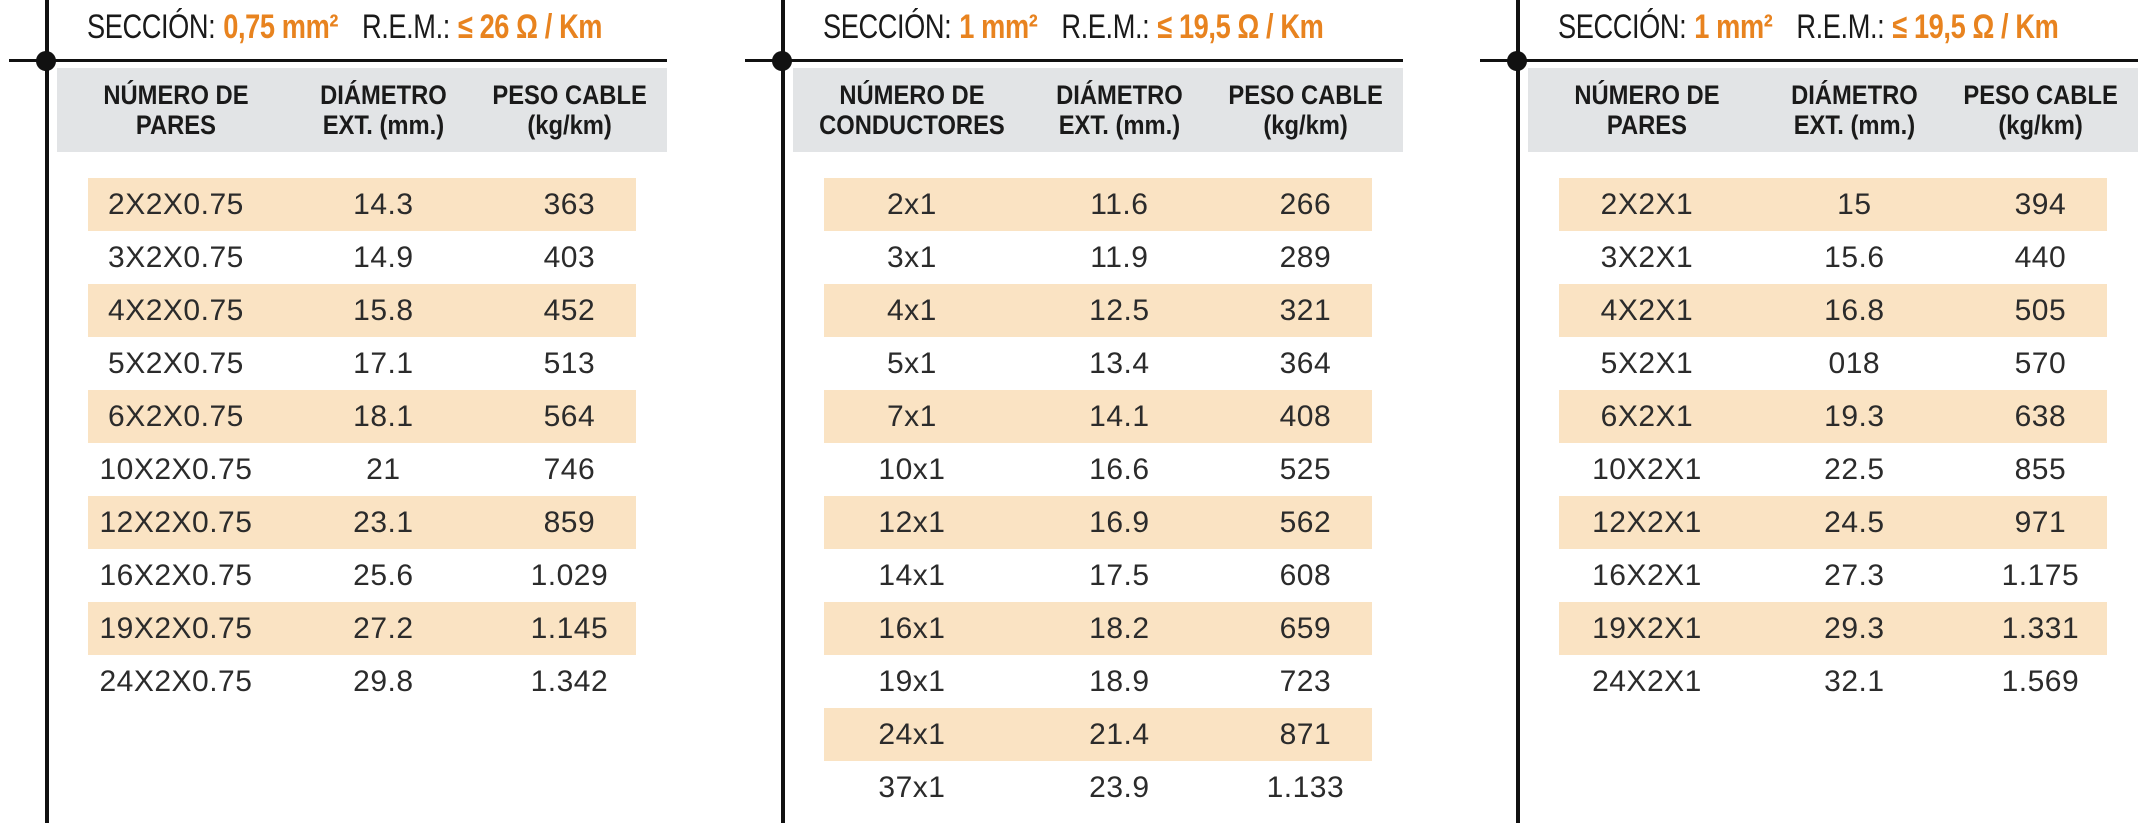 Image resolution: width=2148 pixels, height=833 pixels. What do you see at coordinates (176, 522) in the screenshot?
I see `table-cell: 12X2X0.75` at bounding box center [176, 522].